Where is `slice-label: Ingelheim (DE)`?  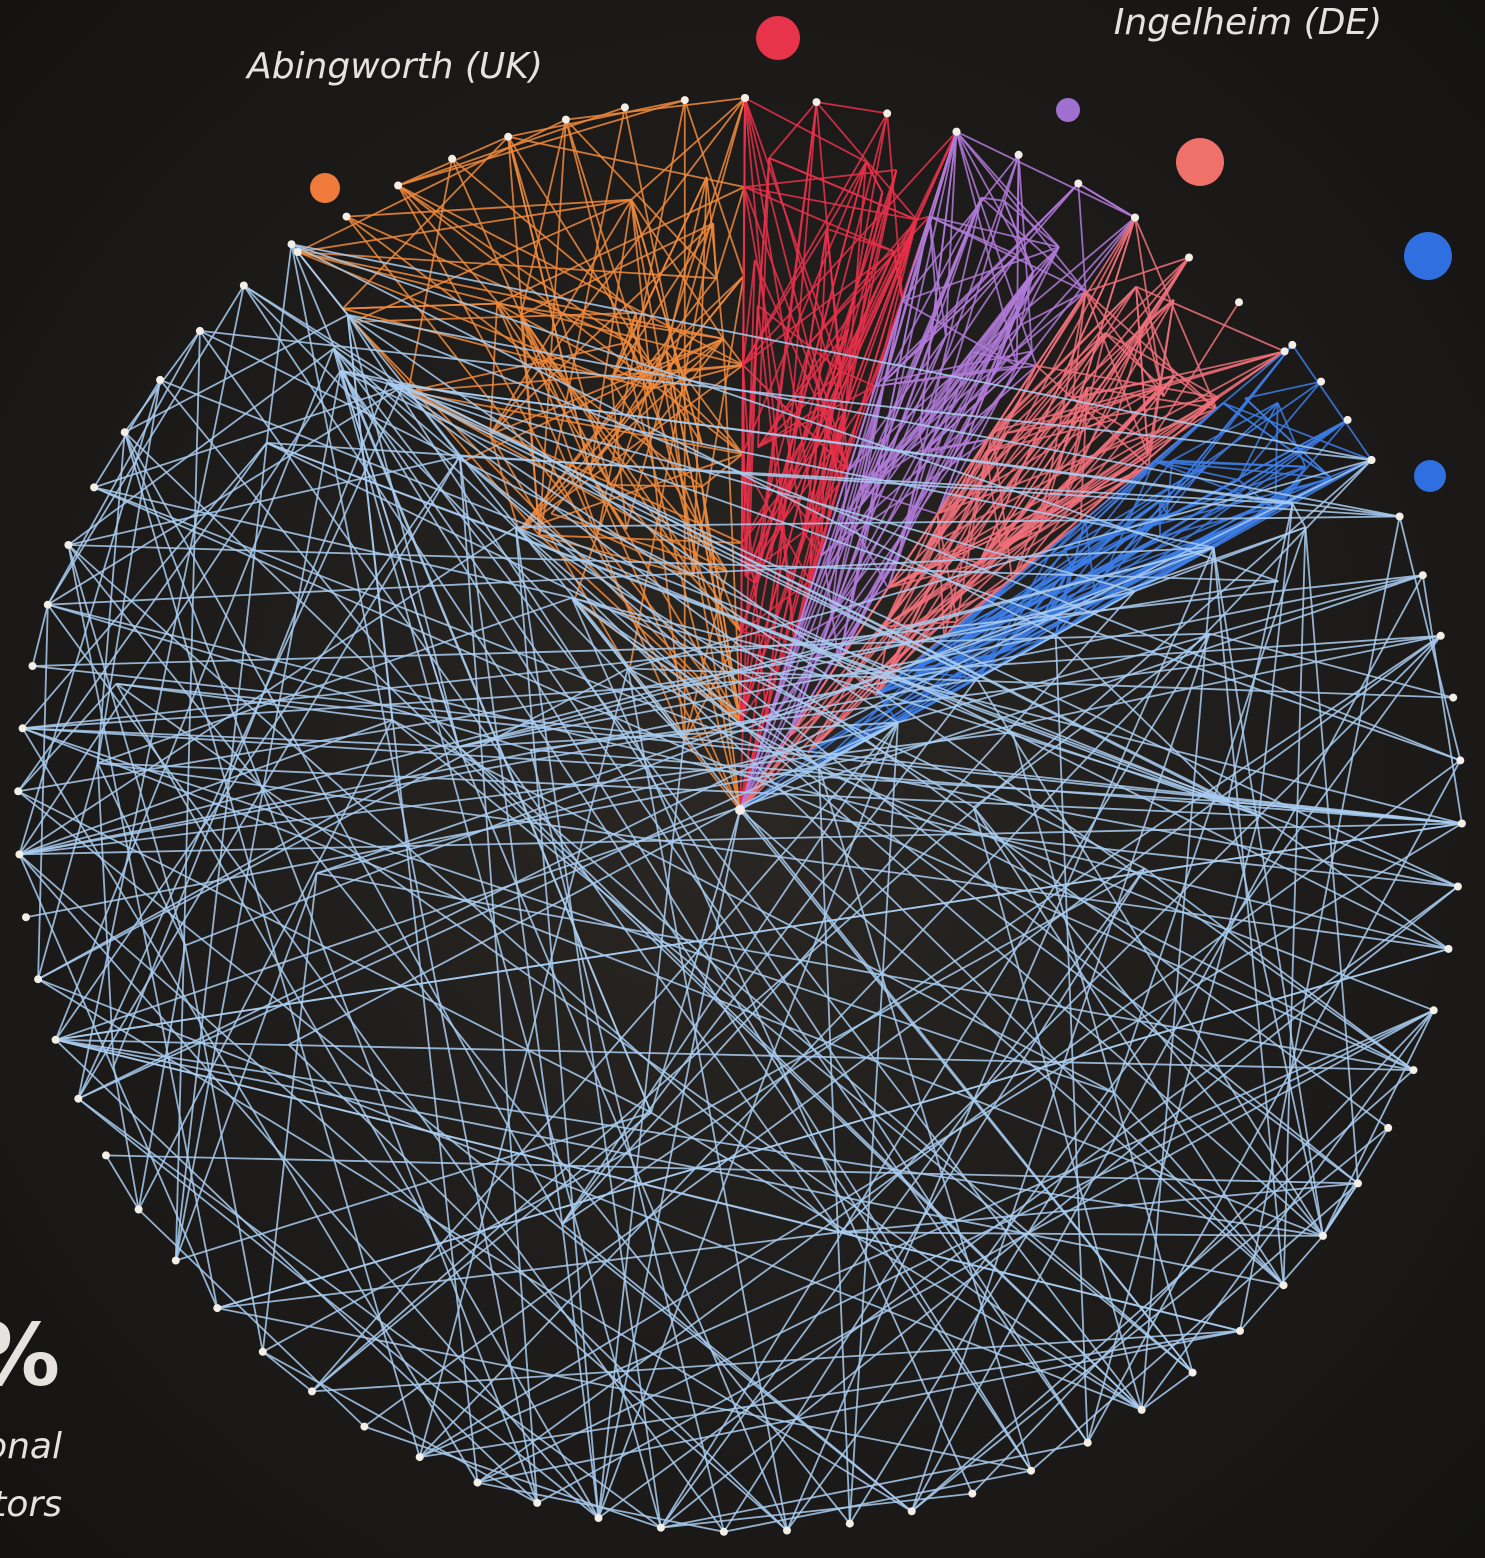 slice-label: Ingelheim (DE) is located at coordinates (1248, 22).